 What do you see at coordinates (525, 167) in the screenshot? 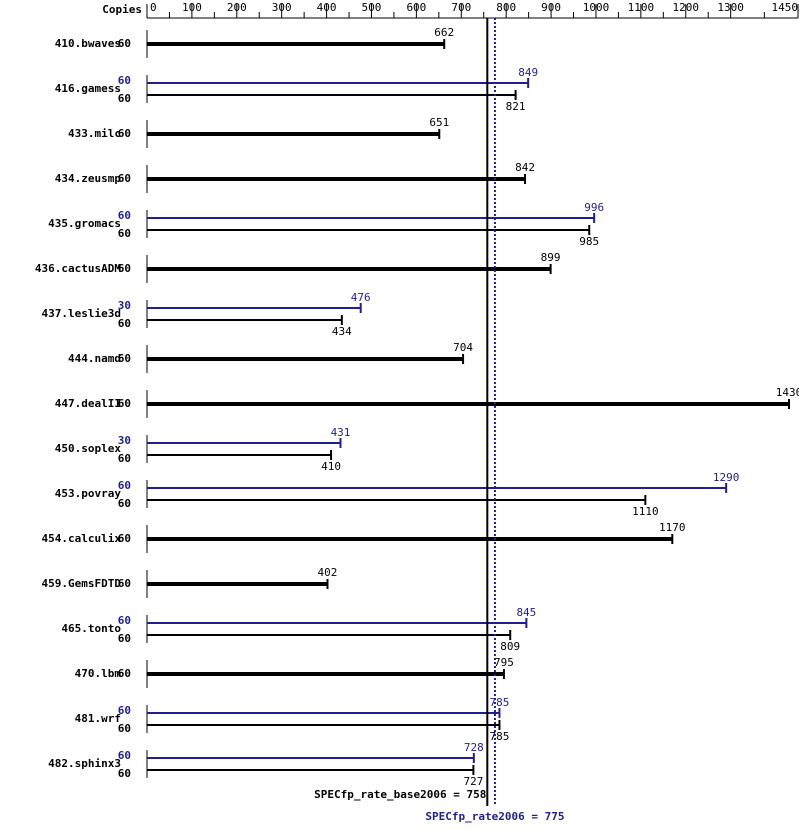
I see `value-label: 842` at bounding box center [525, 167].